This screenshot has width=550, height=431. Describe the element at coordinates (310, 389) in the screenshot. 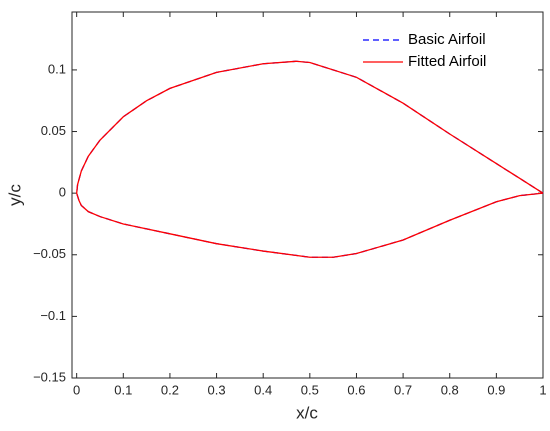

I see `x-tick-label: 0.5` at that location.